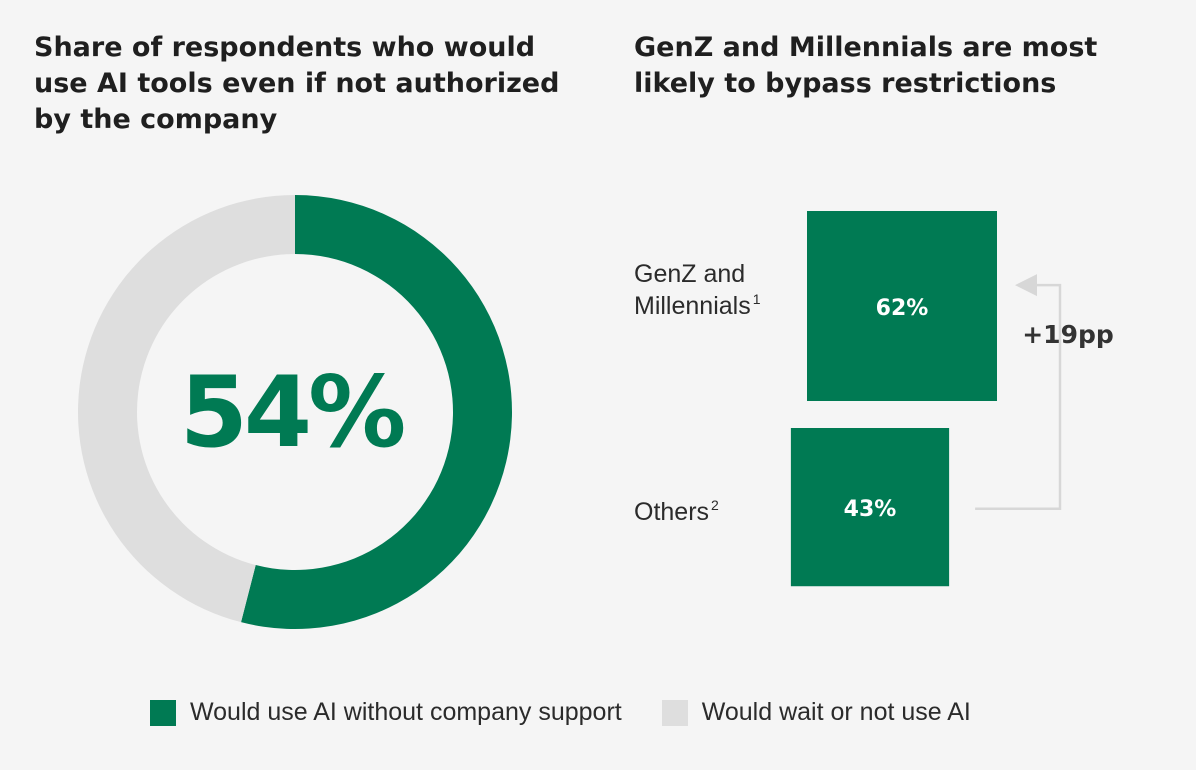 Image resolution: width=1196 pixels, height=770 pixels. I want to click on left-title-line-3: by the company, so click(156, 119).